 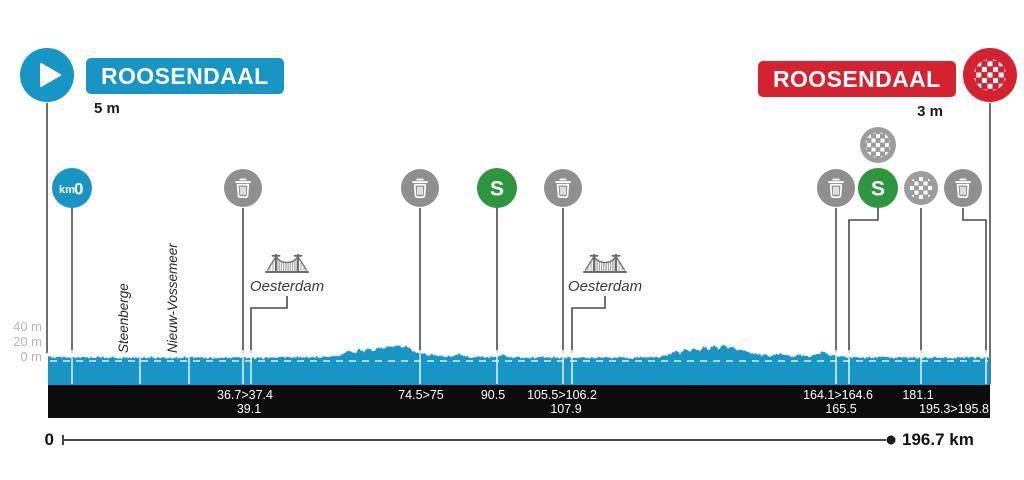 I want to click on svg-text: 0, so click(x=78, y=189).